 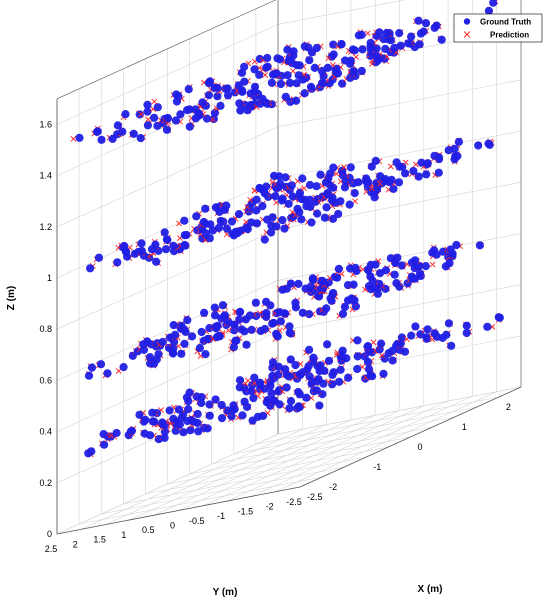 What do you see at coordinates (167, 279) in the screenshot?
I see `back-wall-grid-line` at bounding box center [167, 279].